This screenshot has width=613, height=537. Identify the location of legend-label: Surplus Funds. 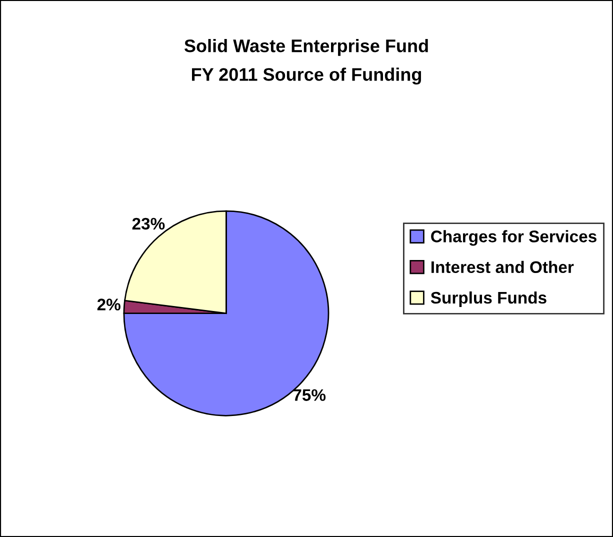
(488, 299).